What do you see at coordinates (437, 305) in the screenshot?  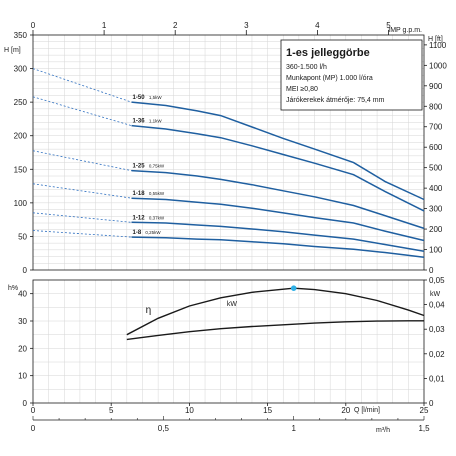 I see `kw-tick-label: 0,04` at bounding box center [437, 305].